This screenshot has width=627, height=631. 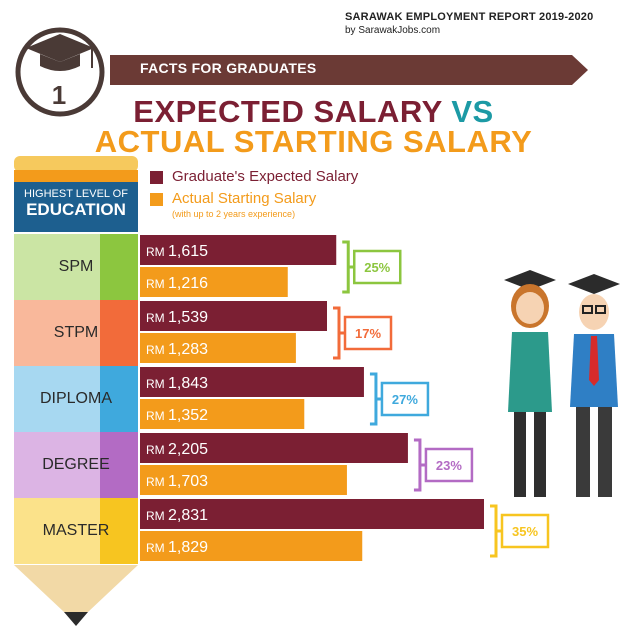 What do you see at coordinates (177, 349) in the screenshot?
I see `bar-label-actual: RM 1,283` at bounding box center [177, 349].